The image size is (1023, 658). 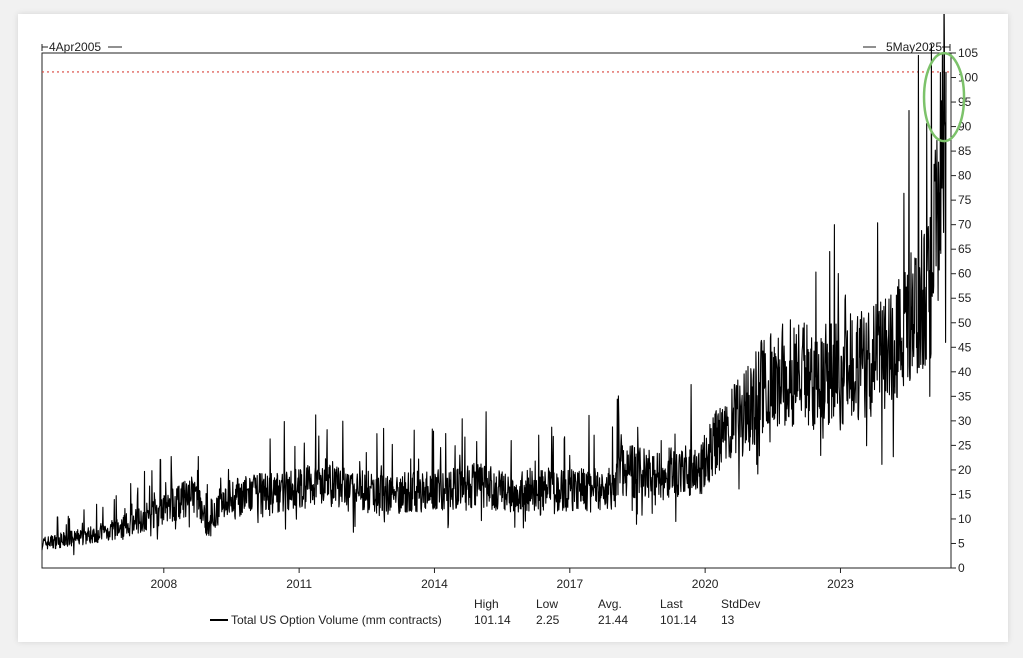 What do you see at coordinates (840, 584) in the screenshot?
I see `x-tick-label-2023: 2023` at bounding box center [840, 584].